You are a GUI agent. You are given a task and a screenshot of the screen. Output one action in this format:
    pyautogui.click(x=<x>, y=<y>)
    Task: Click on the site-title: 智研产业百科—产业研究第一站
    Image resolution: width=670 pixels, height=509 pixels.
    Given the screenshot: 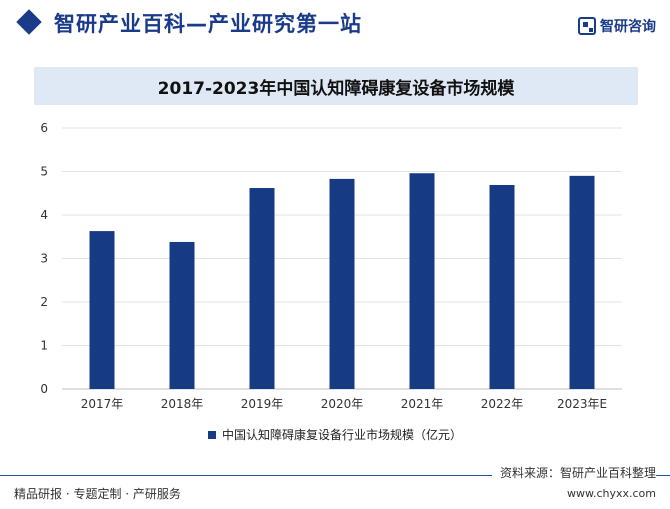 What is the action you would take?
    pyautogui.click(x=208, y=24)
    